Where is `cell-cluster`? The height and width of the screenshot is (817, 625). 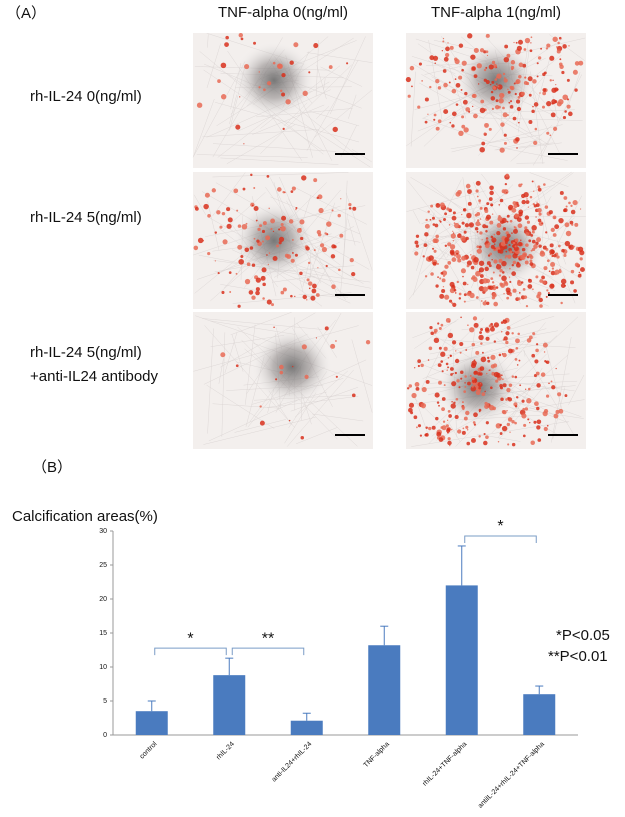 cell-cluster is located at coordinates (292, 366).